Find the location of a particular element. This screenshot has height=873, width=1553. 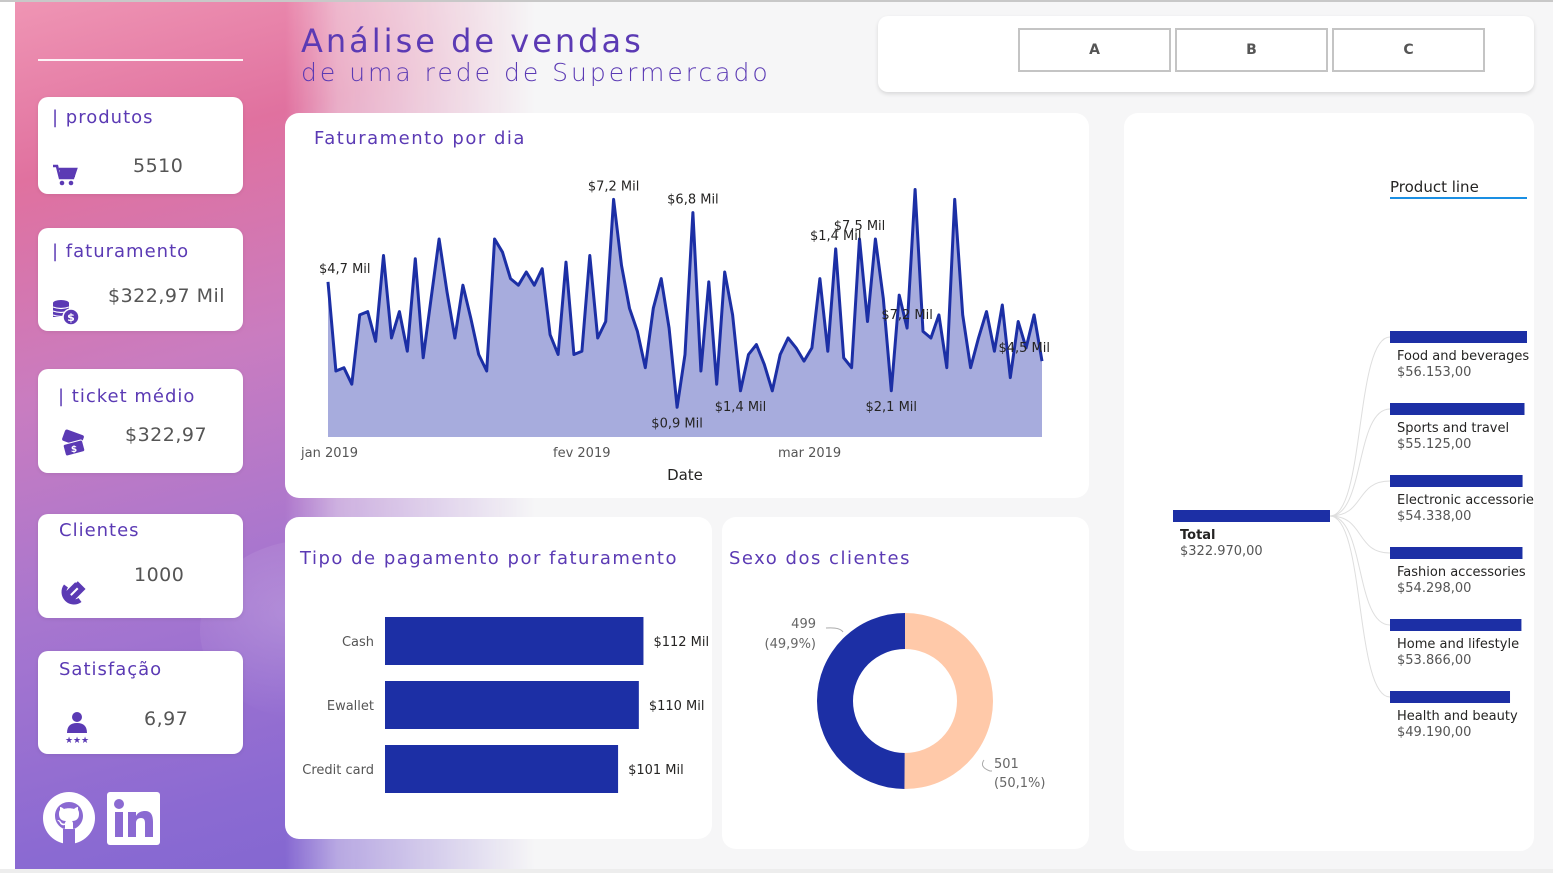

github-icon is located at coordinates (69, 818).